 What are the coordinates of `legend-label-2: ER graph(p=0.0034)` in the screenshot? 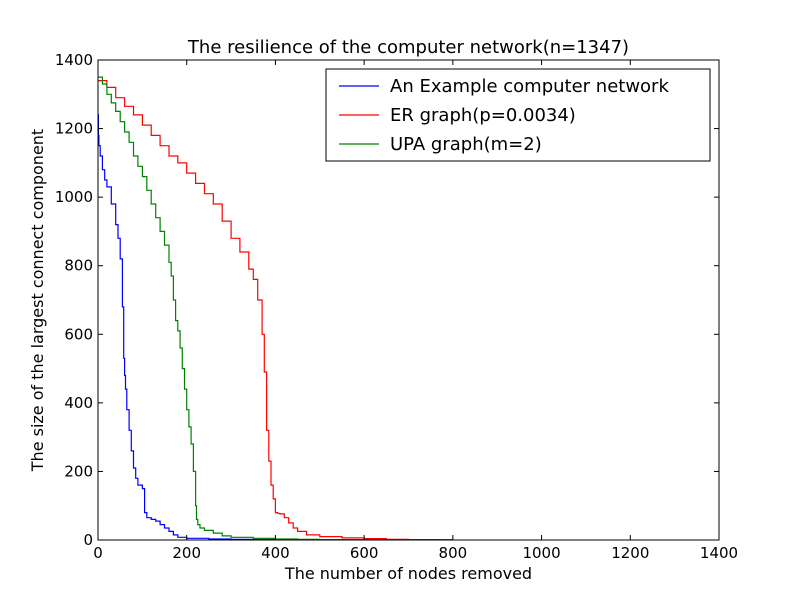 It's located at (483, 115).